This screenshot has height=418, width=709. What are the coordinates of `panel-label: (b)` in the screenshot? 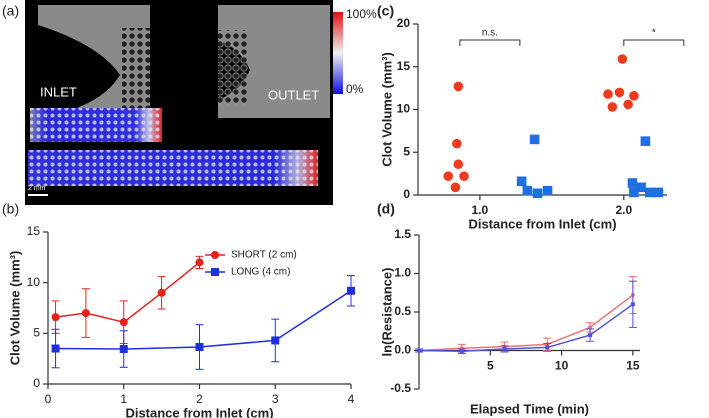 It's located at (10, 209).